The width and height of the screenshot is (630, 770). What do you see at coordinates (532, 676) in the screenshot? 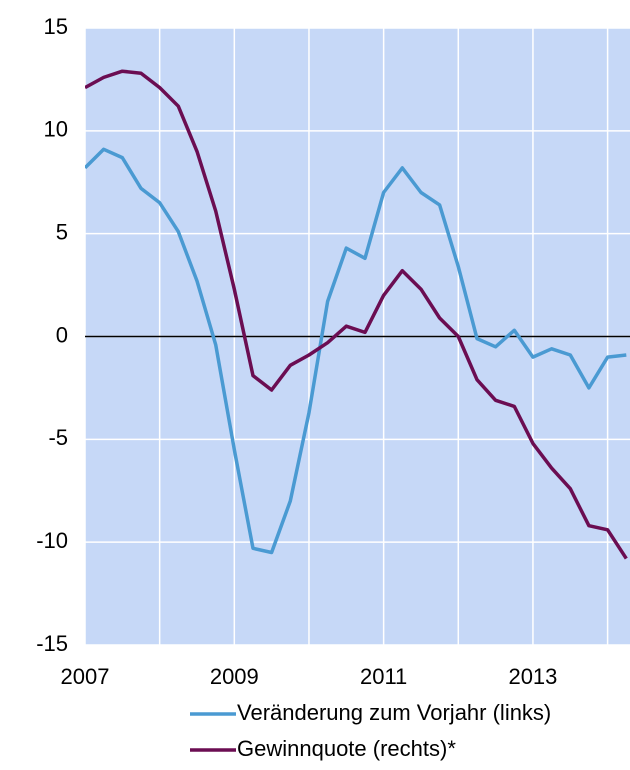
I see `x-tick-label: 2013` at bounding box center [532, 676].